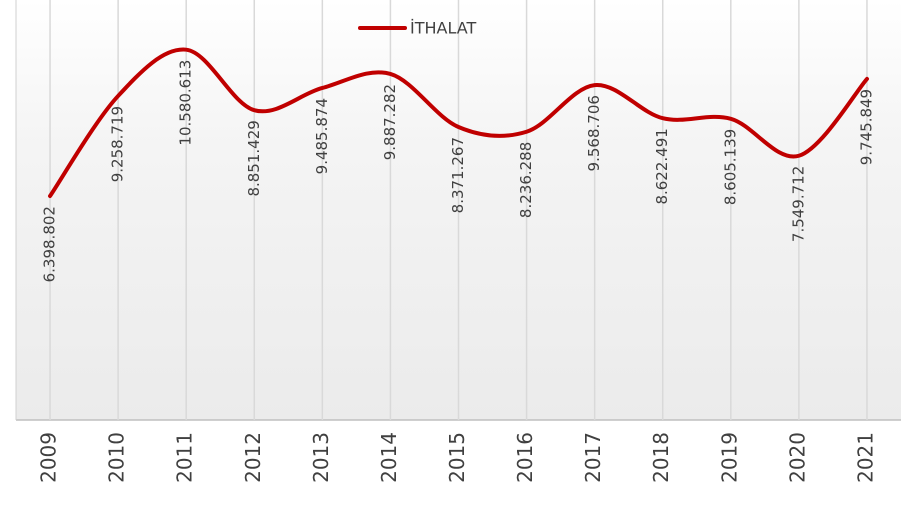 This screenshot has height=510, width=905. What do you see at coordinates (865, 457) in the screenshot?
I see `x-tick-label: 2021` at bounding box center [865, 457].